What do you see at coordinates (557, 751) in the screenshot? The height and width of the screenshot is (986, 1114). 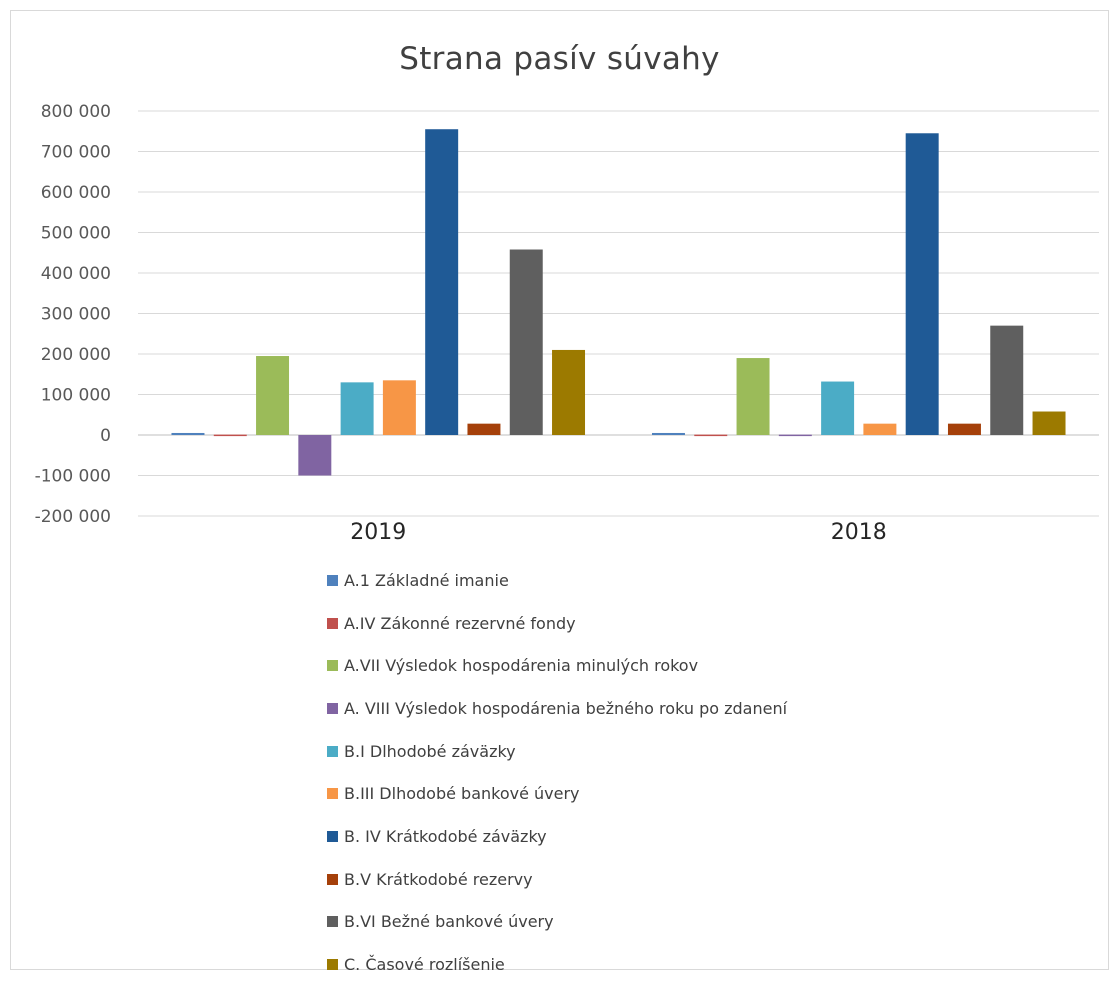 I see `legend-item: B.I Dlhodobé záväzky` at bounding box center [557, 751].